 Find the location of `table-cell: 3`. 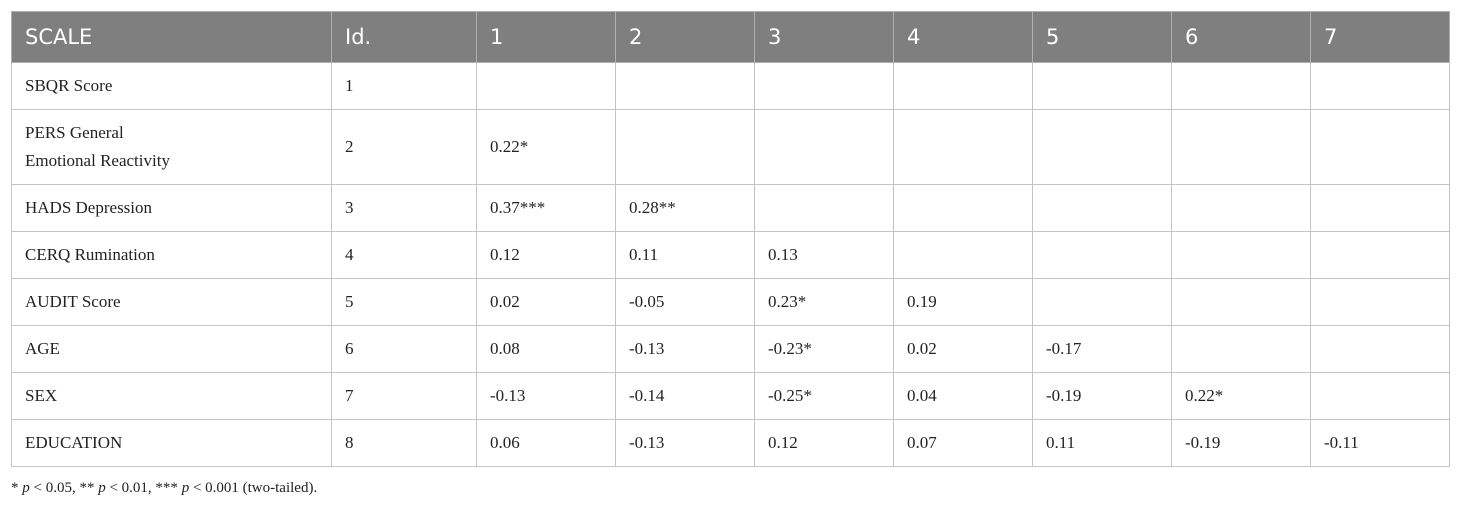

table-cell: 3 is located at coordinates (404, 208).